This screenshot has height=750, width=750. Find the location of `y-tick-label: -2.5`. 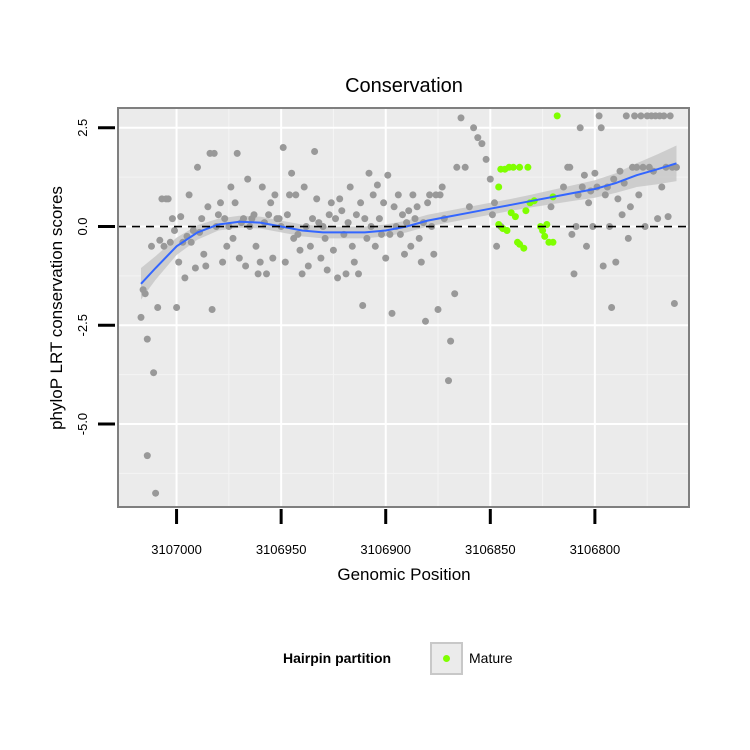

y-tick-label: -2.5 is located at coordinates (82, 325).